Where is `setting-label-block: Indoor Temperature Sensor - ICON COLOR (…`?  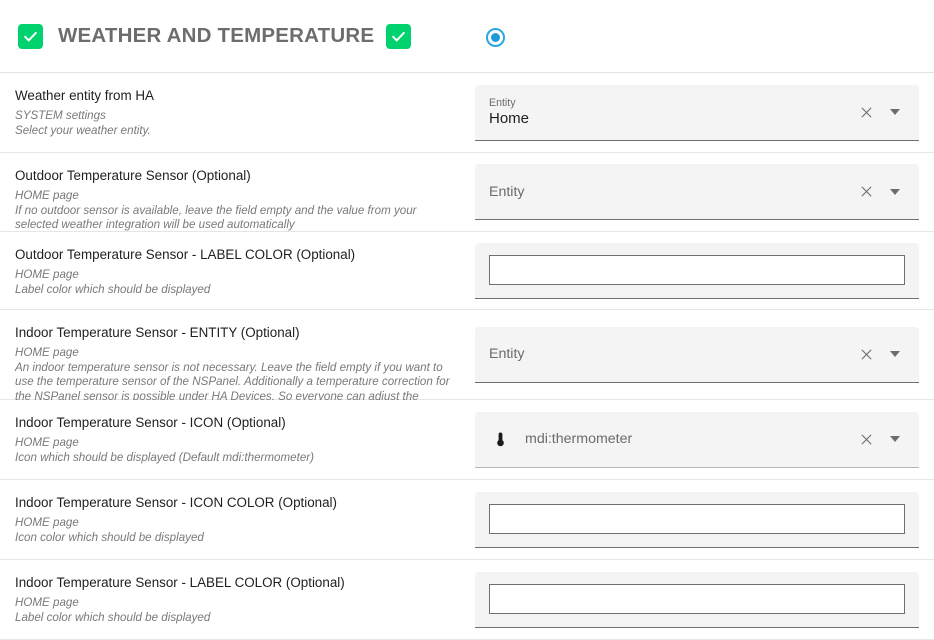
setting-label-block: Indoor Temperature Sensor - ICON COLOR (… is located at coordinates (237, 519).